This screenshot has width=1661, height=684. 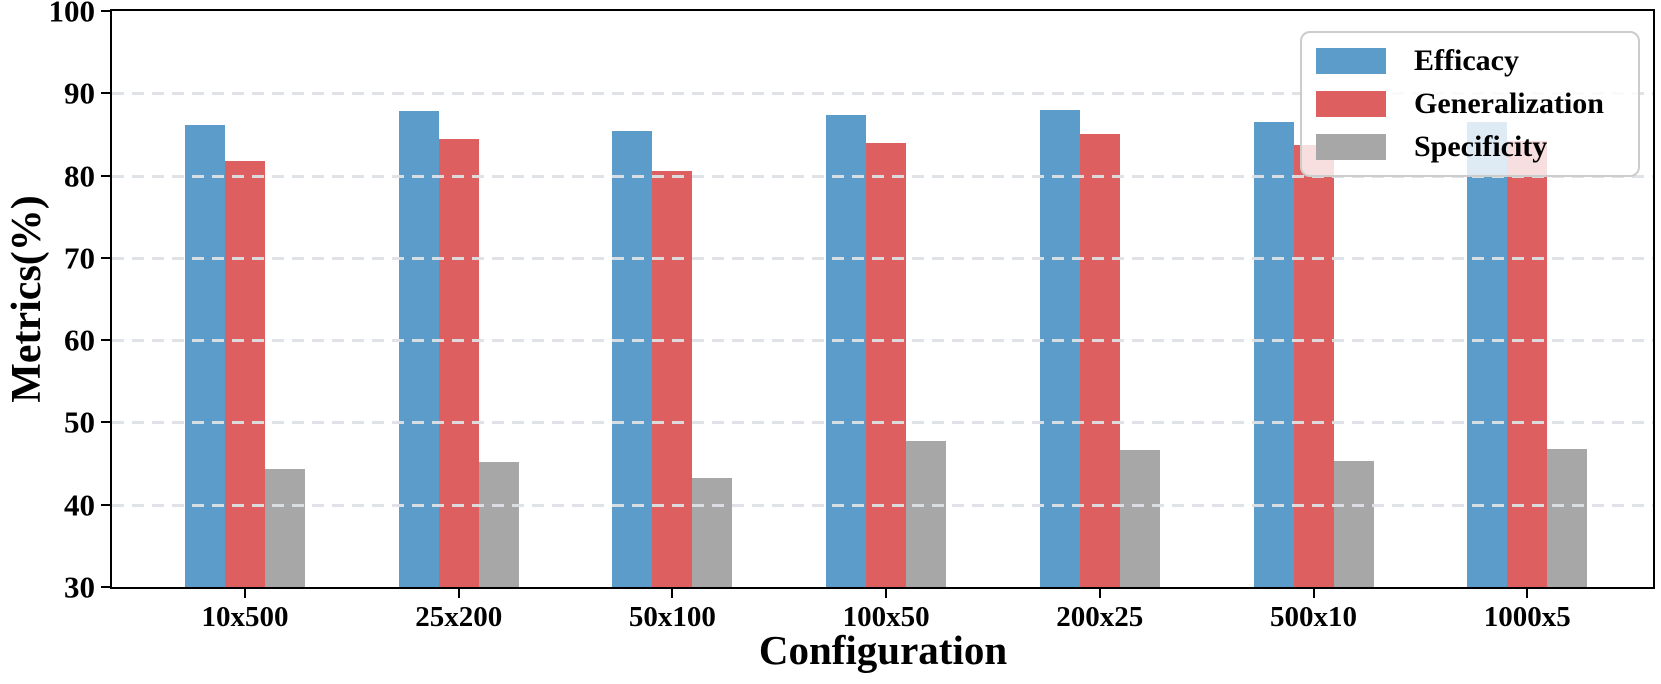 What do you see at coordinates (285, 527) in the screenshot?
I see `bar-specificity-10x500` at bounding box center [285, 527].